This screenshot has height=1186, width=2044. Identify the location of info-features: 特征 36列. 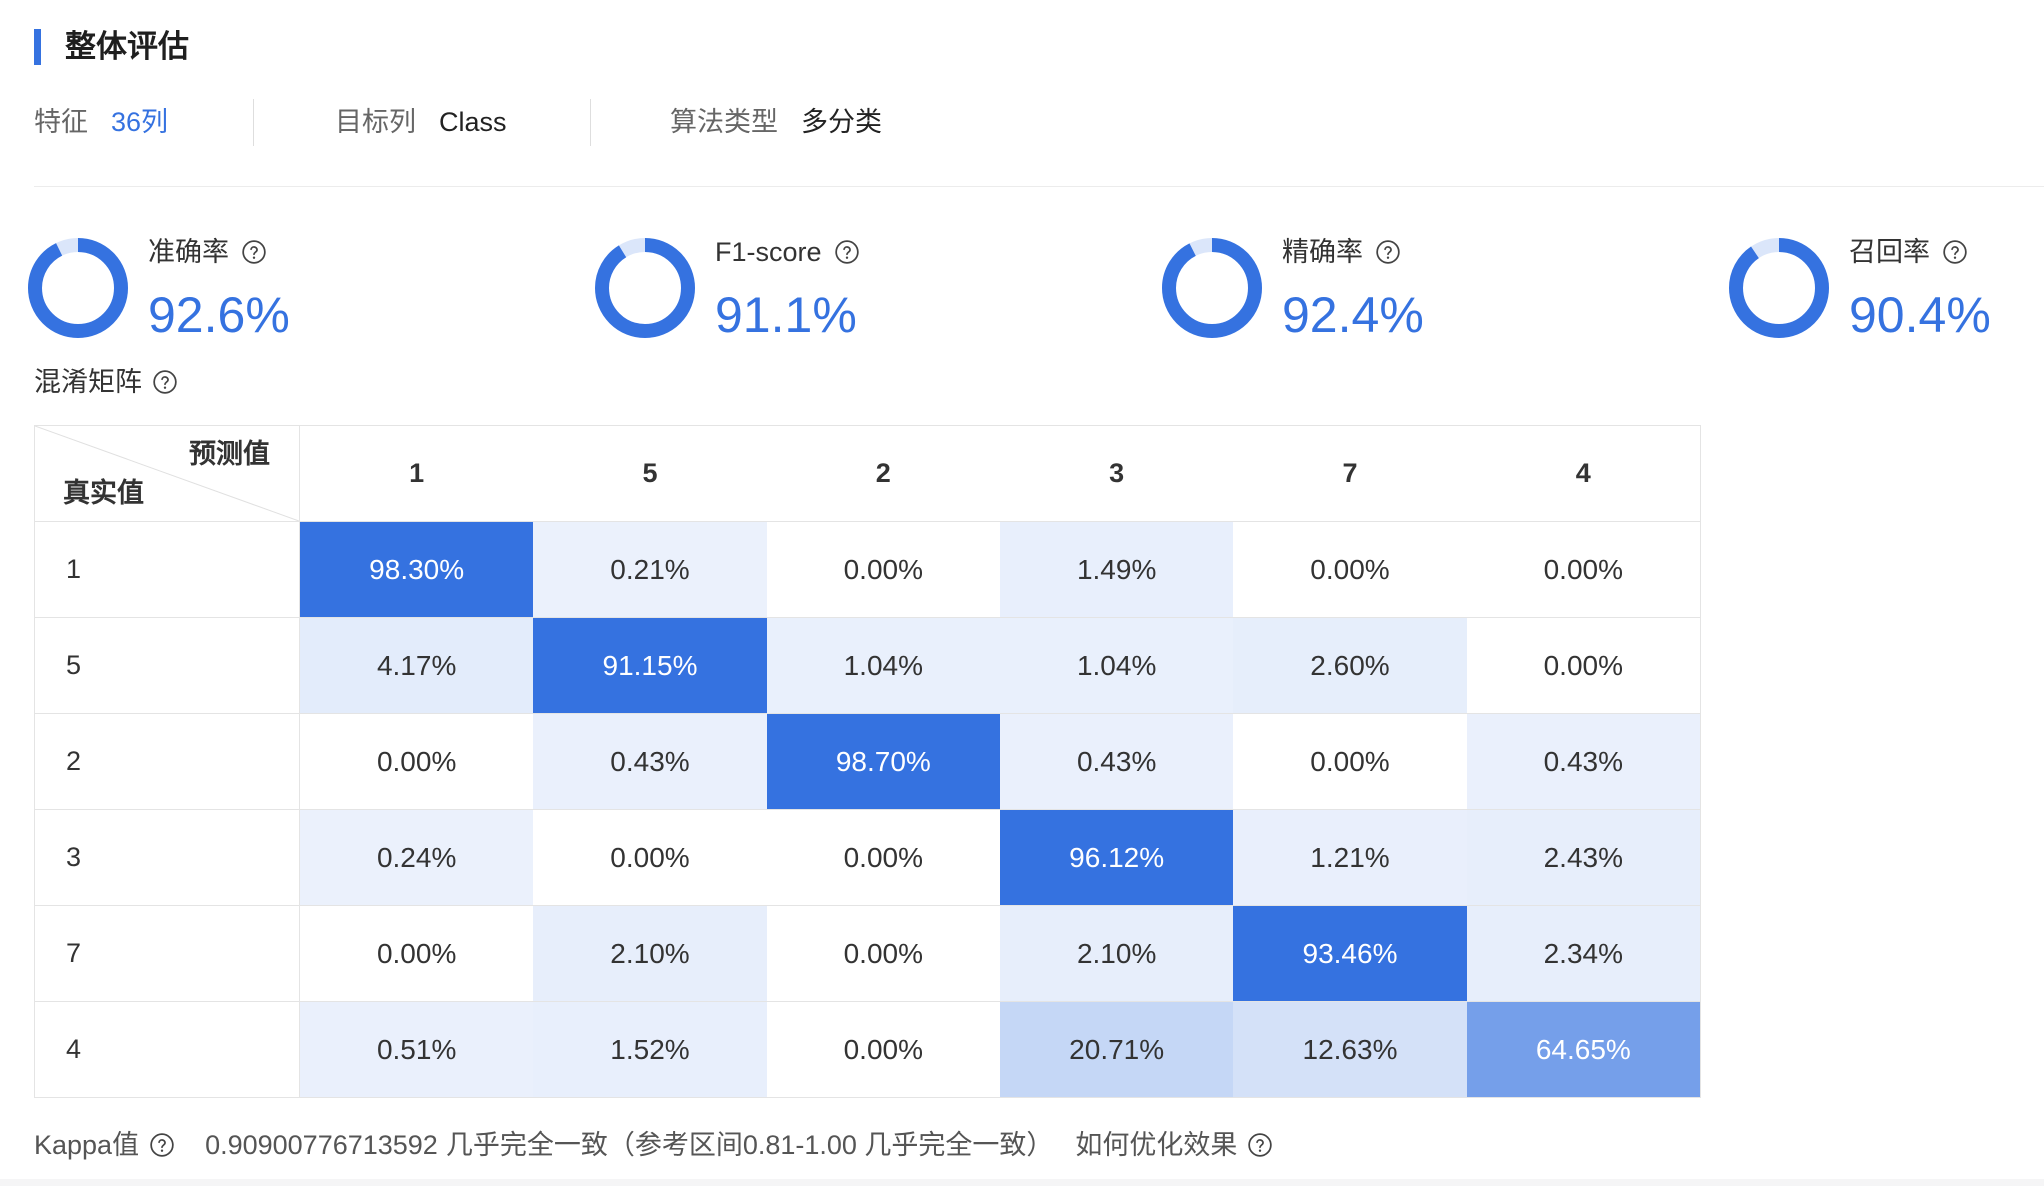
(101, 122).